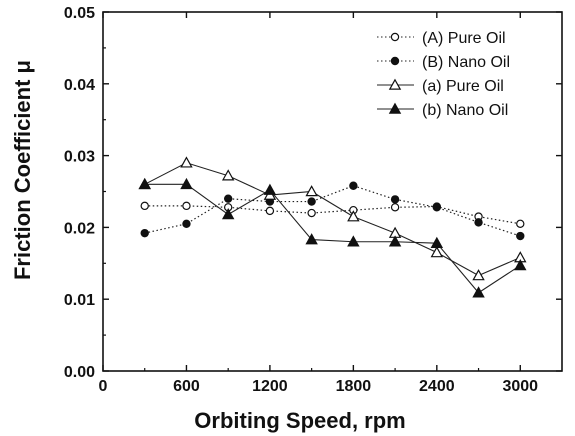  What do you see at coordinates (463, 86) in the screenshot?
I see `legend-label: (a) Pure Oil` at bounding box center [463, 86].